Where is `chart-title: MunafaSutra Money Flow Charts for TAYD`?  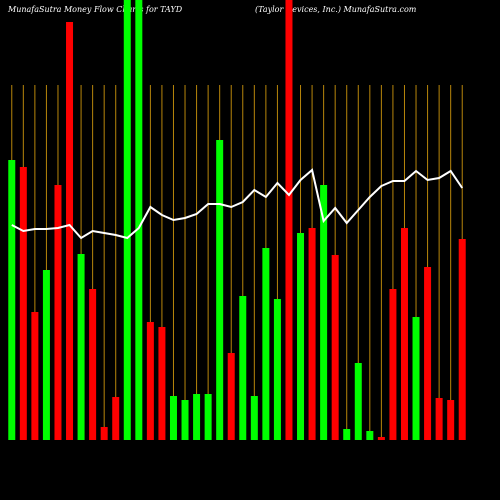 chart-title: MunafaSutra Money Flow Charts for TAYD is located at coordinates (95, 9).